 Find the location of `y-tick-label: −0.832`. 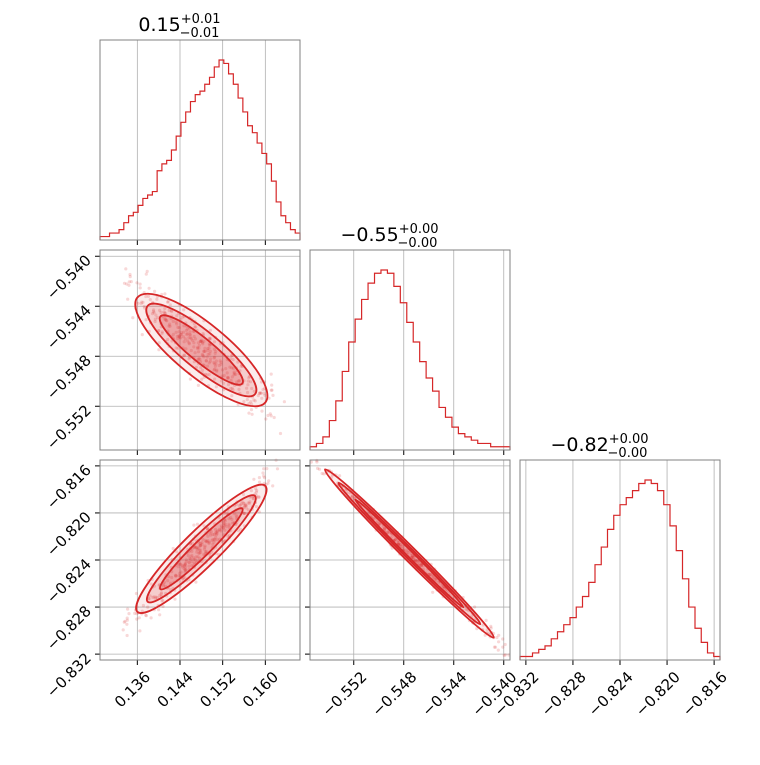

y-tick-label: −0.832 is located at coordinates (69, 675).